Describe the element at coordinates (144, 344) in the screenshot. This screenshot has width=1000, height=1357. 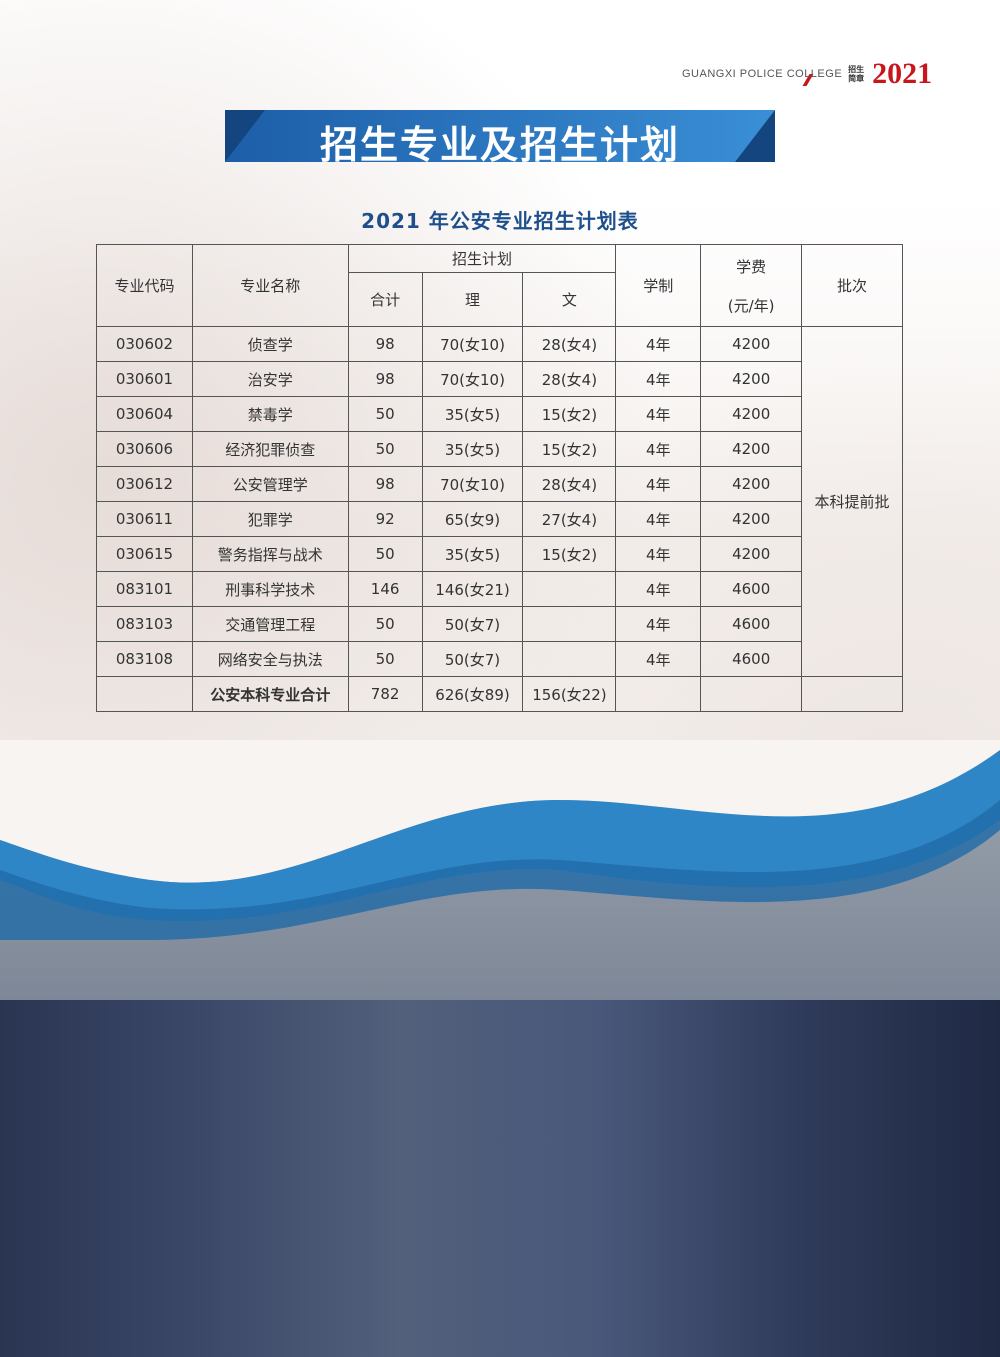
I see `cell-code: 030602` at that location.